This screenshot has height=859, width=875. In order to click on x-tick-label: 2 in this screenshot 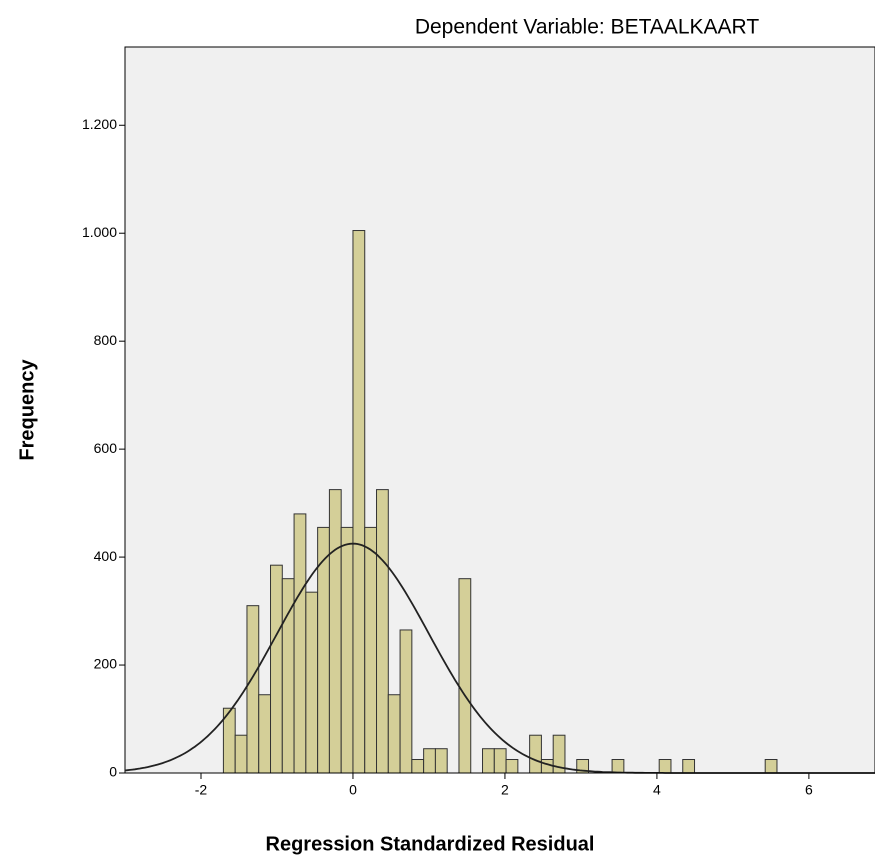, I will do `click(505, 790)`.